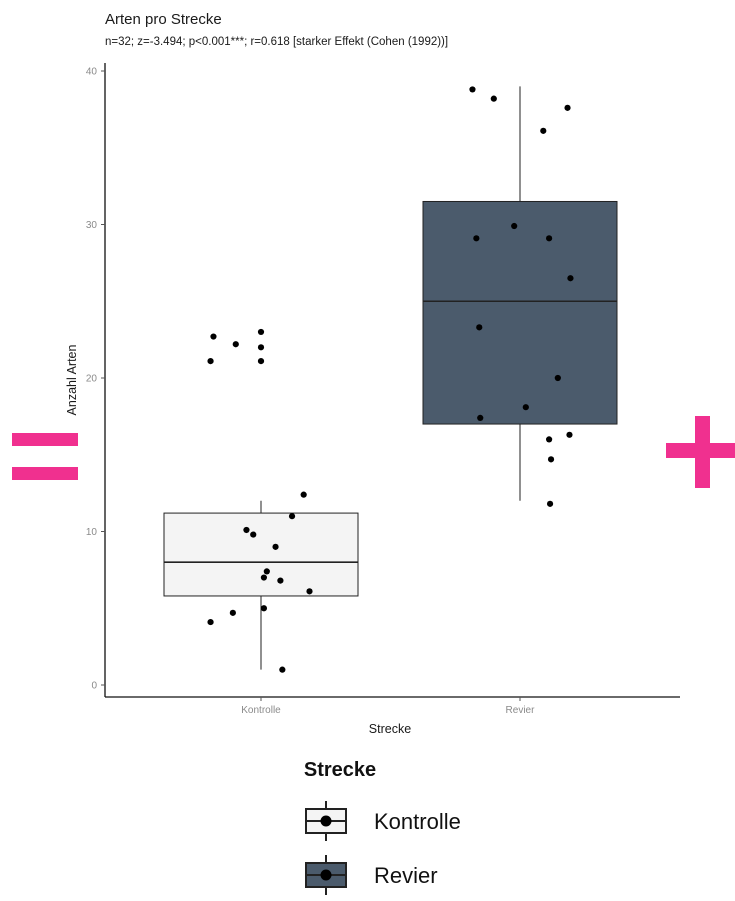 The height and width of the screenshot is (901, 735). I want to click on equals-bar-bottom, so click(45, 473).